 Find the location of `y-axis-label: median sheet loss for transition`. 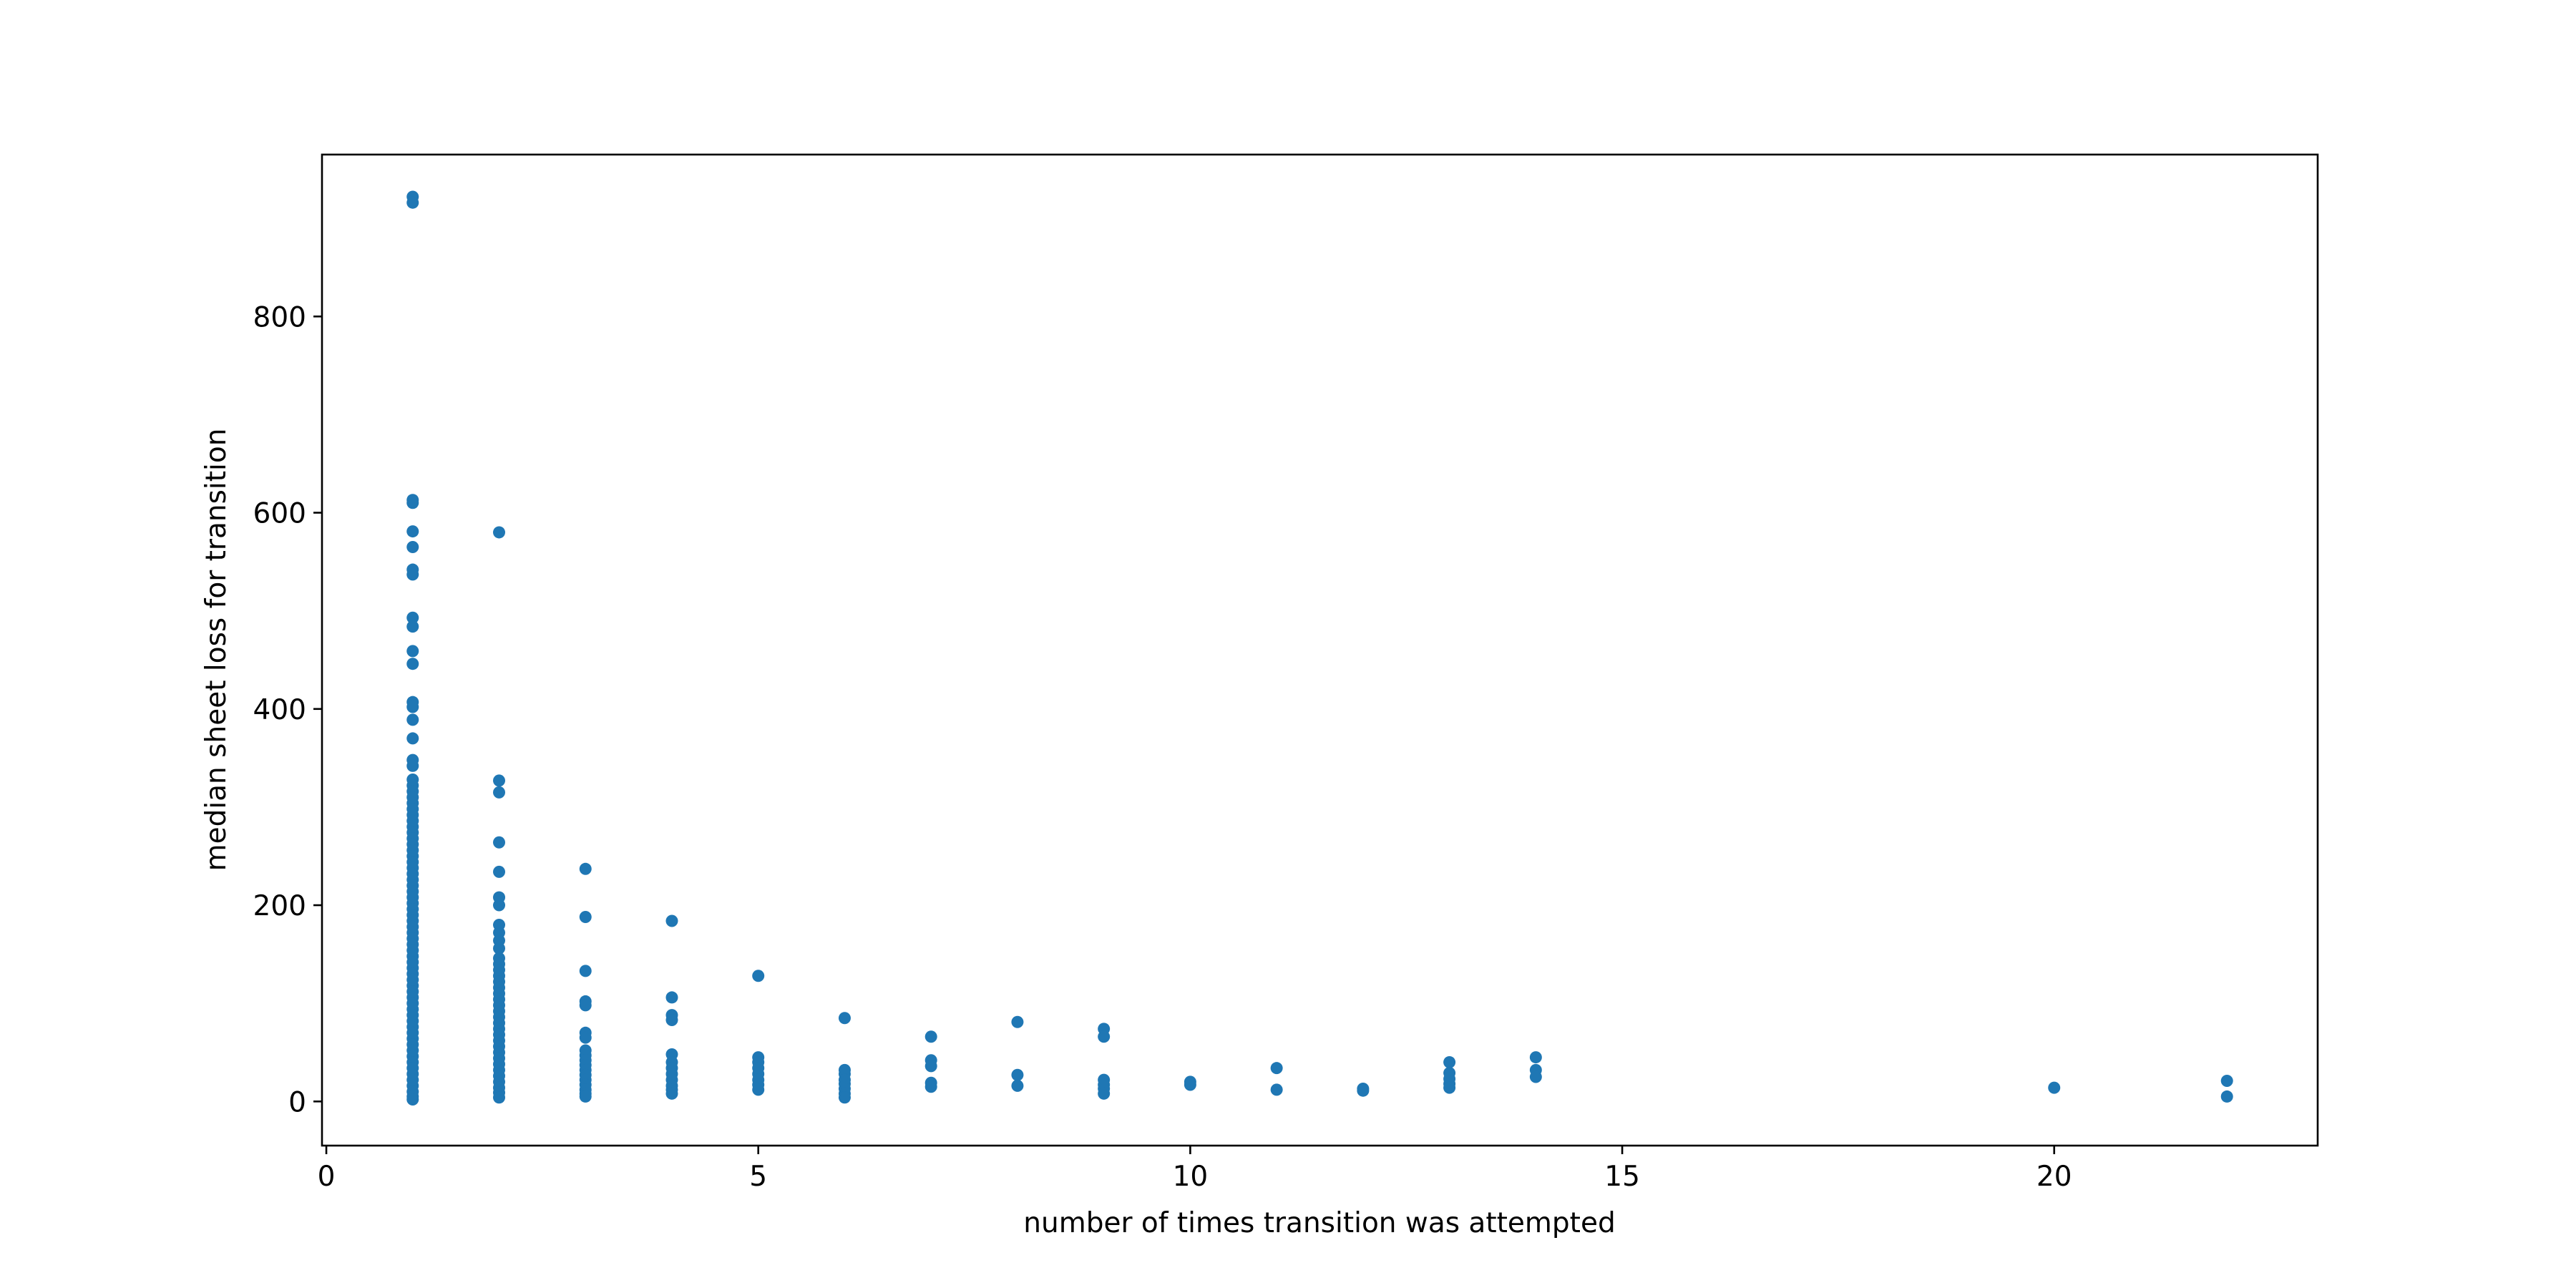

y-axis-label: median sheet loss for transition is located at coordinates (217, 650).